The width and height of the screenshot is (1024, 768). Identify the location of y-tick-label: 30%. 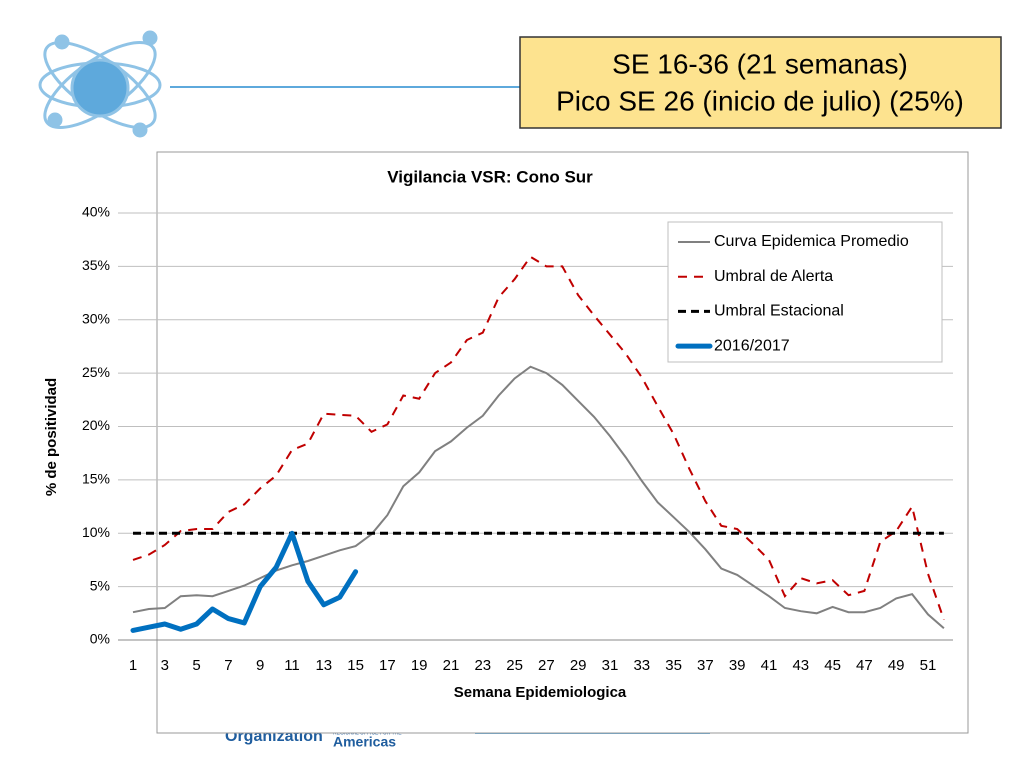
(96, 318).